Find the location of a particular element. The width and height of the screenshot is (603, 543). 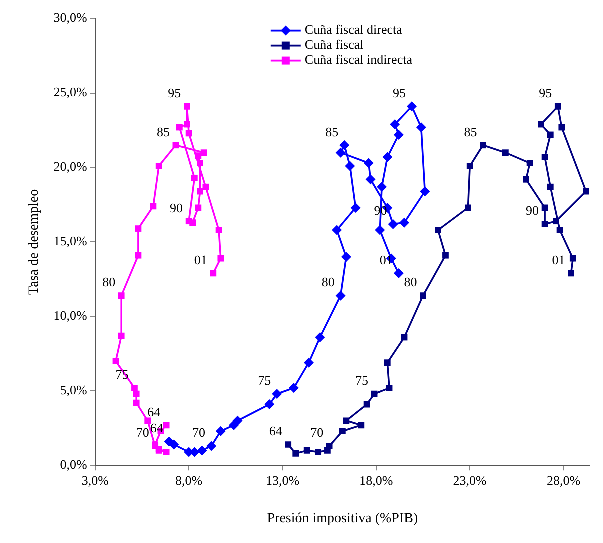

y-tick-label: 25,0% is located at coordinates (71, 92).